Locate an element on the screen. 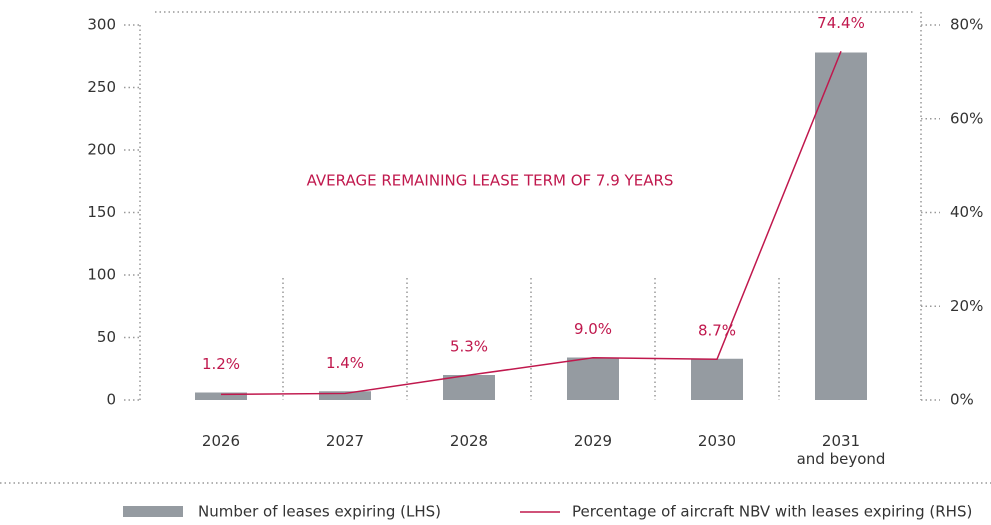 This screenshot has height=525, width=991. x-tick-label: 2027 is located at coordinates (345, 441).